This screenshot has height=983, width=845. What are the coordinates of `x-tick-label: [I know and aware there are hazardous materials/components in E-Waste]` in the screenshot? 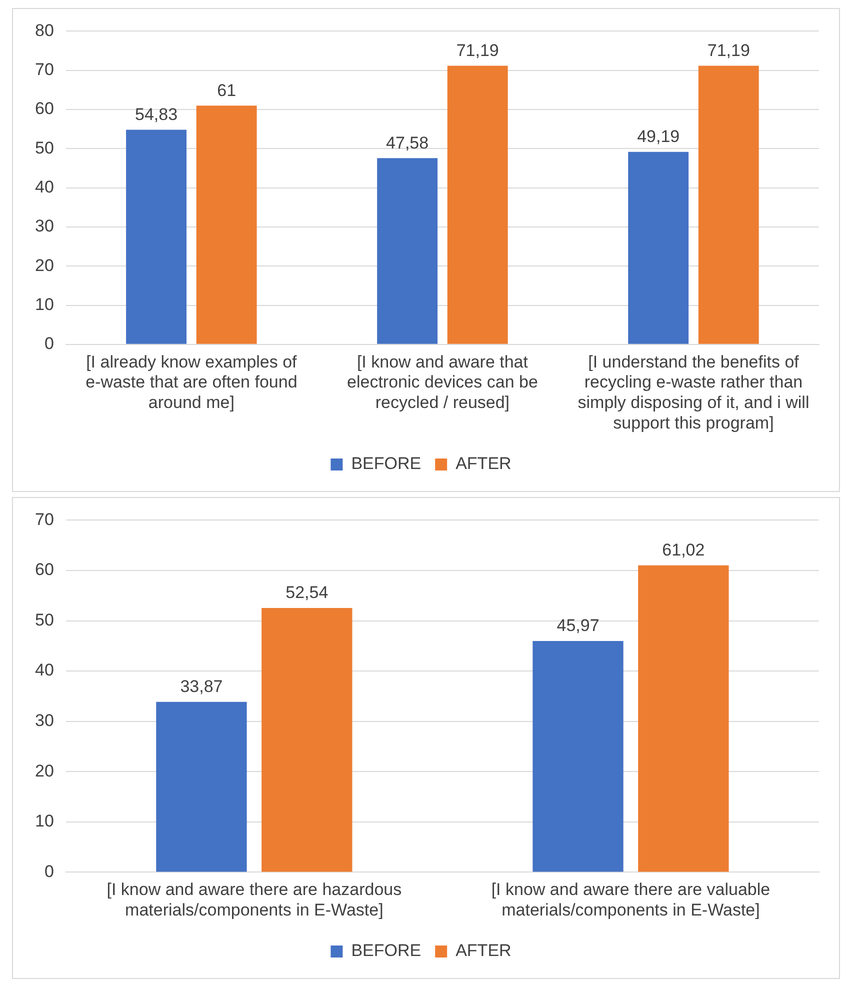 It's located at (254, 900).